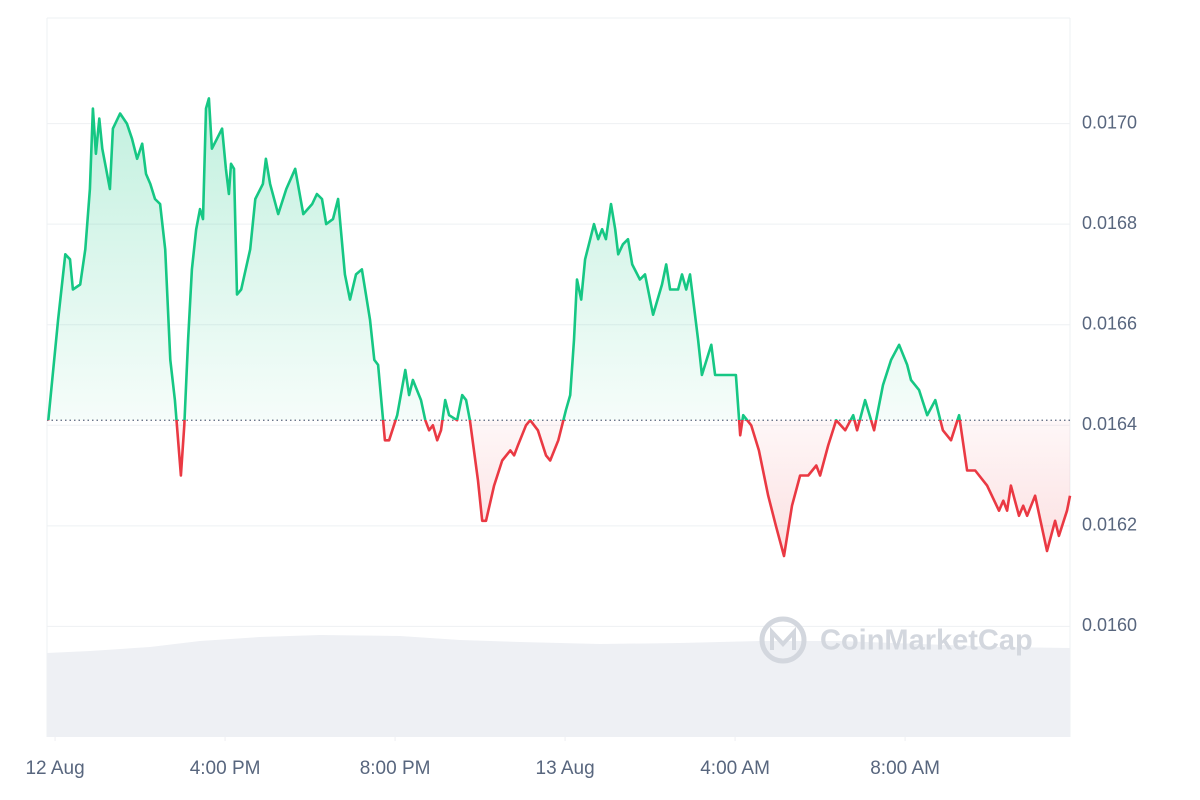  I want to click on watermark-text: CoinMarketCap, so click(926, 641).